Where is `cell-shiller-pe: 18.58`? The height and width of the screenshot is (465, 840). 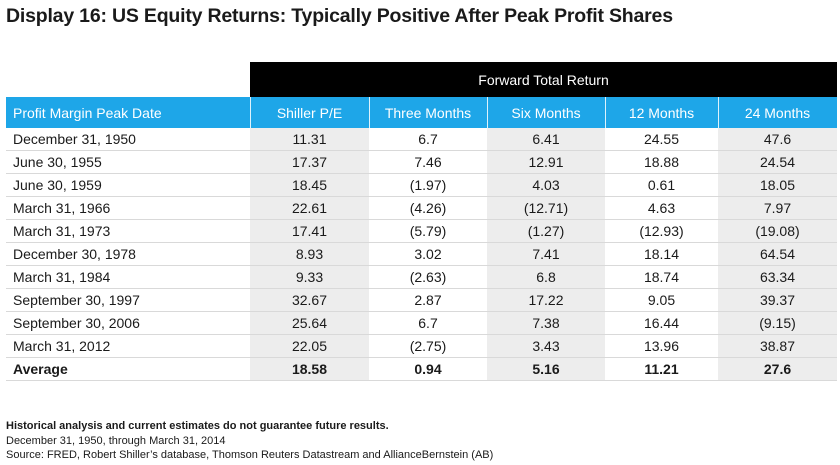
cell-shiller-pe: 18.58 is located at coordinates (309, 369).